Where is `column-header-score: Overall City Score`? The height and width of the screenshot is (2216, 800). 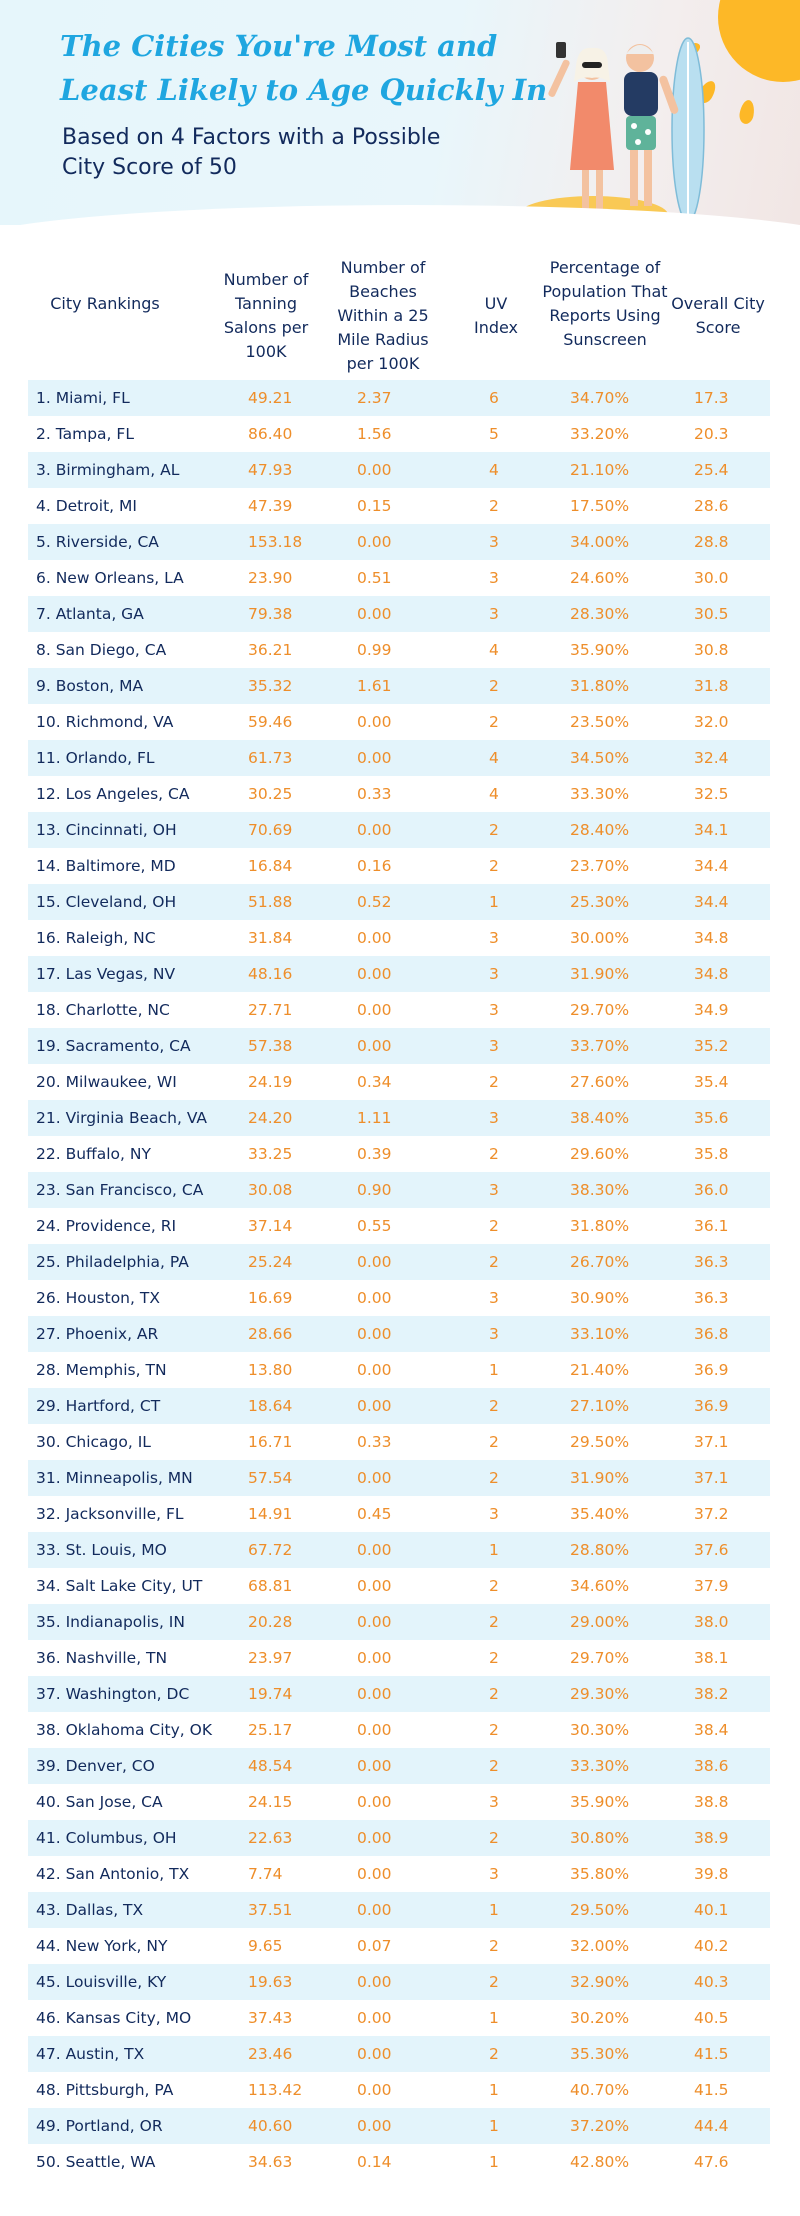
column-header-score: Overall City Score is located at coordinates (718, 315).